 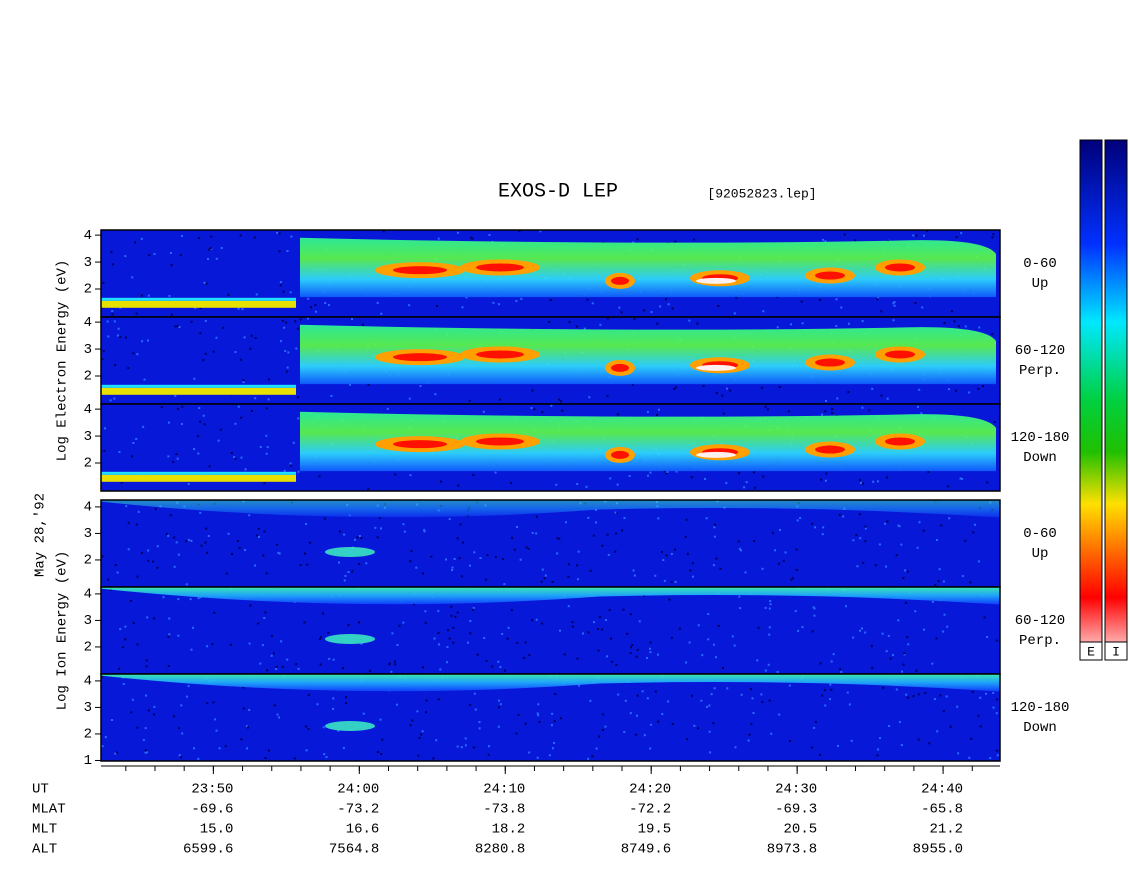 I want to click on y-axis-label: Log Electron Energy (eV), so click(x=63, y=361).